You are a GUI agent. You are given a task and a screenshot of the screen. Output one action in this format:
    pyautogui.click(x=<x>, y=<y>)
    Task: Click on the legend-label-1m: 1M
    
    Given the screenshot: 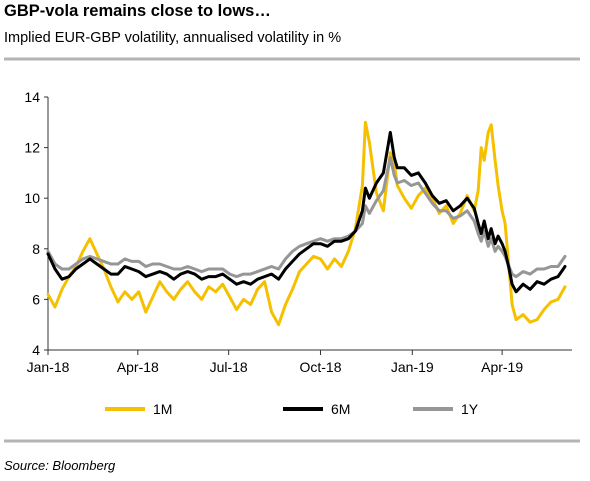 What is the action you would take?
    pyautogui.click(x=162, y=409)
    